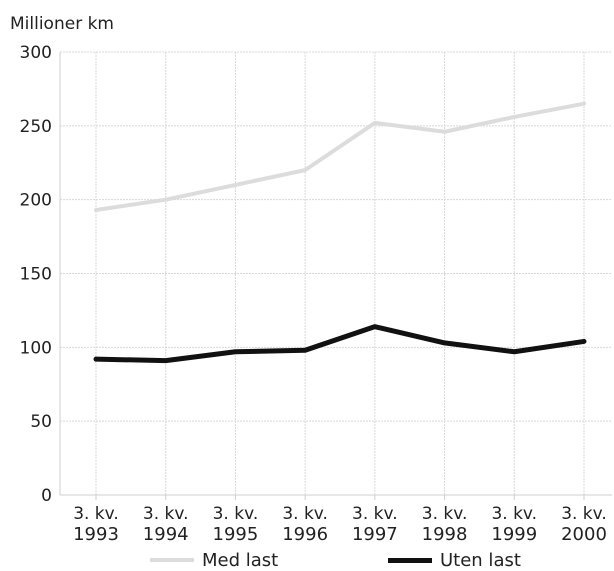 The height and width of the screenshot is (571, 614). I want to click on legend-item-med-last: Med last, so click(214, 560).